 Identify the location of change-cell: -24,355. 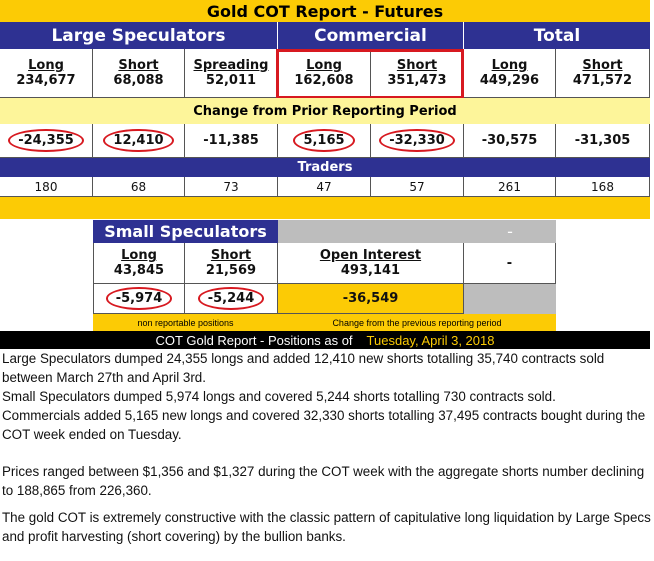
(46, 141).